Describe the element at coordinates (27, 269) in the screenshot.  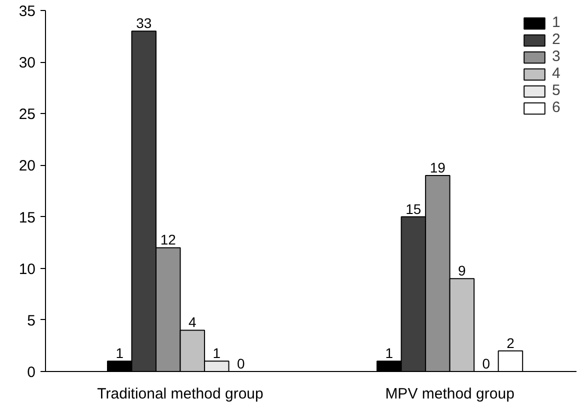
I see `y-tick-label: 10` at that location.